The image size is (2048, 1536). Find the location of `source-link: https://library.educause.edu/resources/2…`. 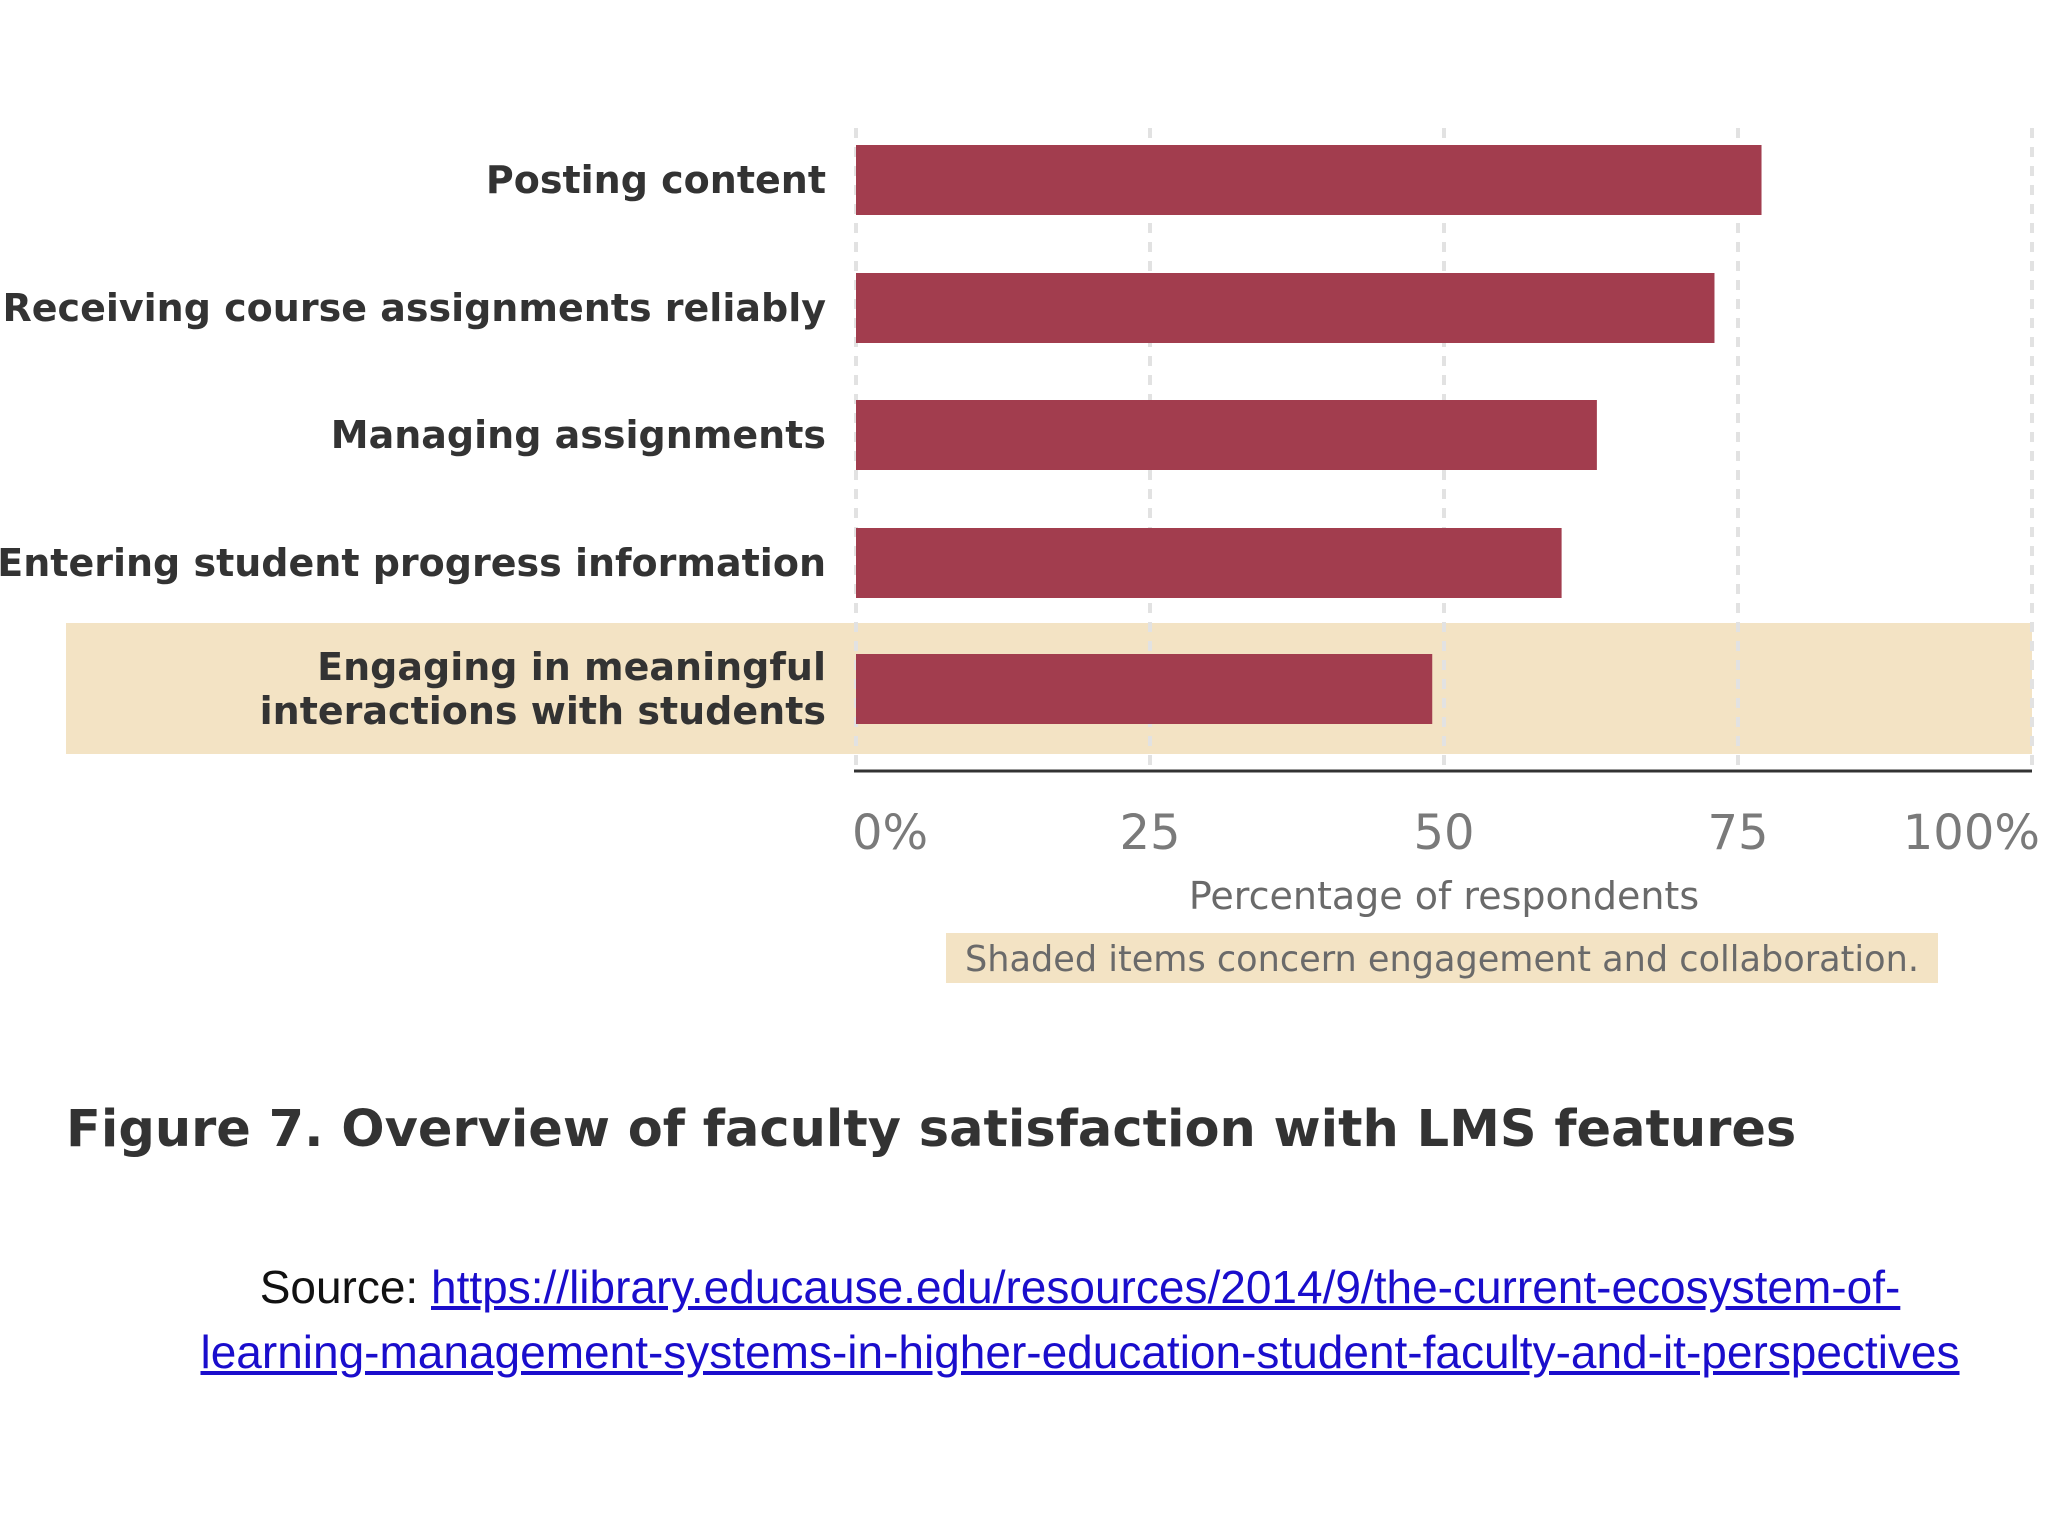

source-link: https://library.educause.edu/resources/2… is located at coordinates (1080, 1319).